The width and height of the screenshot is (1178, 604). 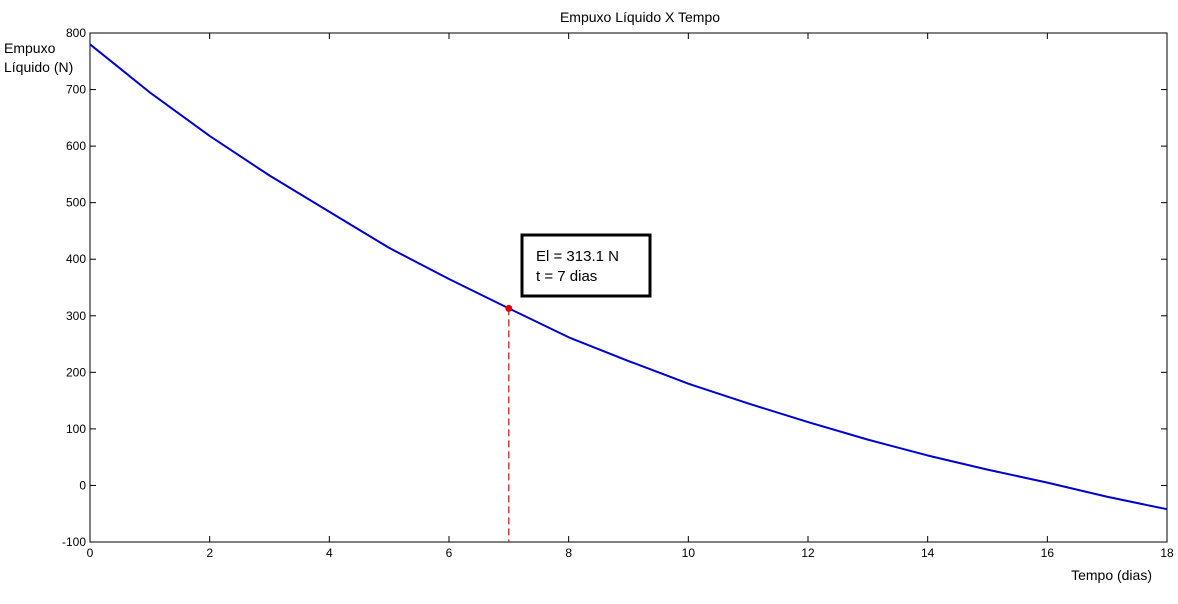 I want to click on chart-title: Empuxo Líquido X Tempo, so click(x=640, y=17).